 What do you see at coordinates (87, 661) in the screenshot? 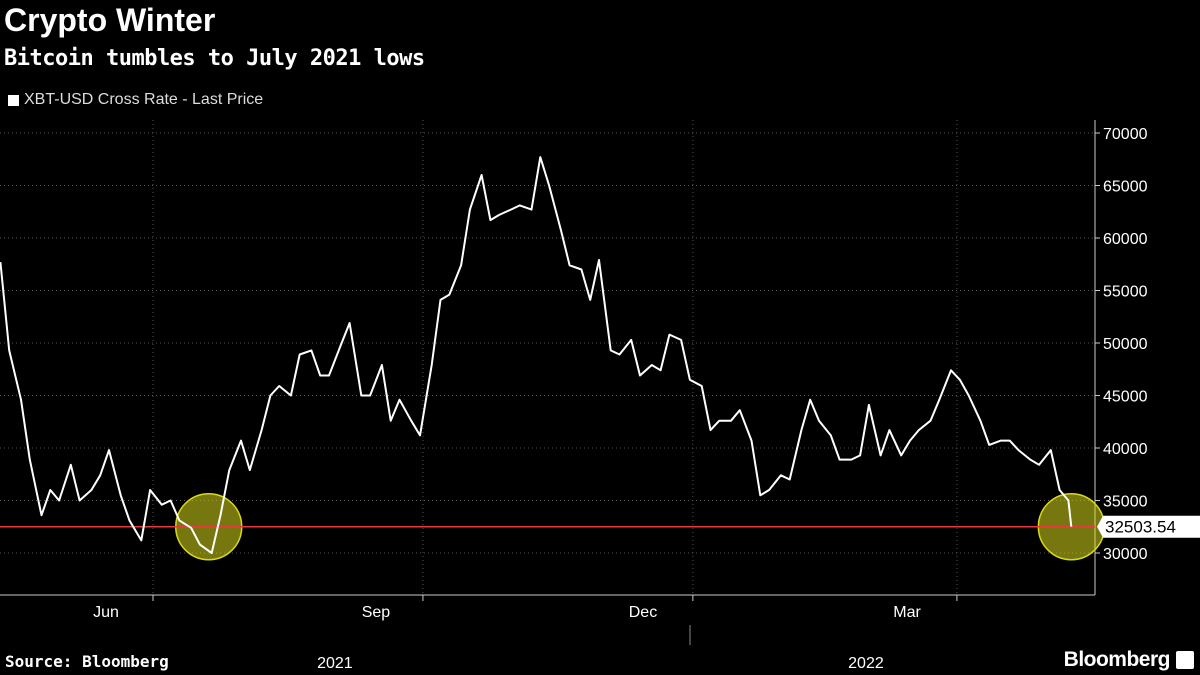
I see `source-note: Source: Bloomberg` at bounding box center [87, 661].